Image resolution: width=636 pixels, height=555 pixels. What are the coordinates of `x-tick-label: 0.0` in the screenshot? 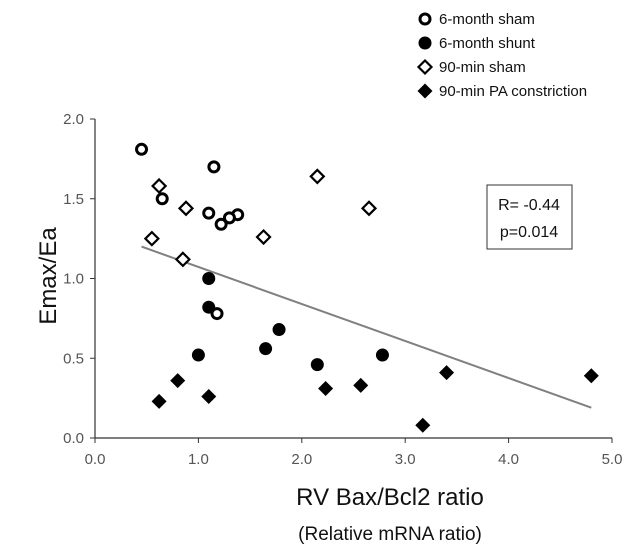 It's located at (95, 459).